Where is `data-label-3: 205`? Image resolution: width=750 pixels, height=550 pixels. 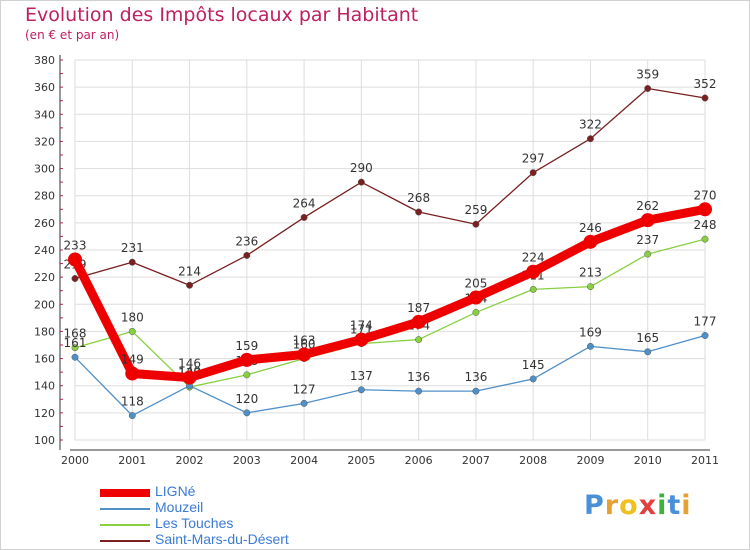 data-label-3: 205 is located at coordinates (475, 284).